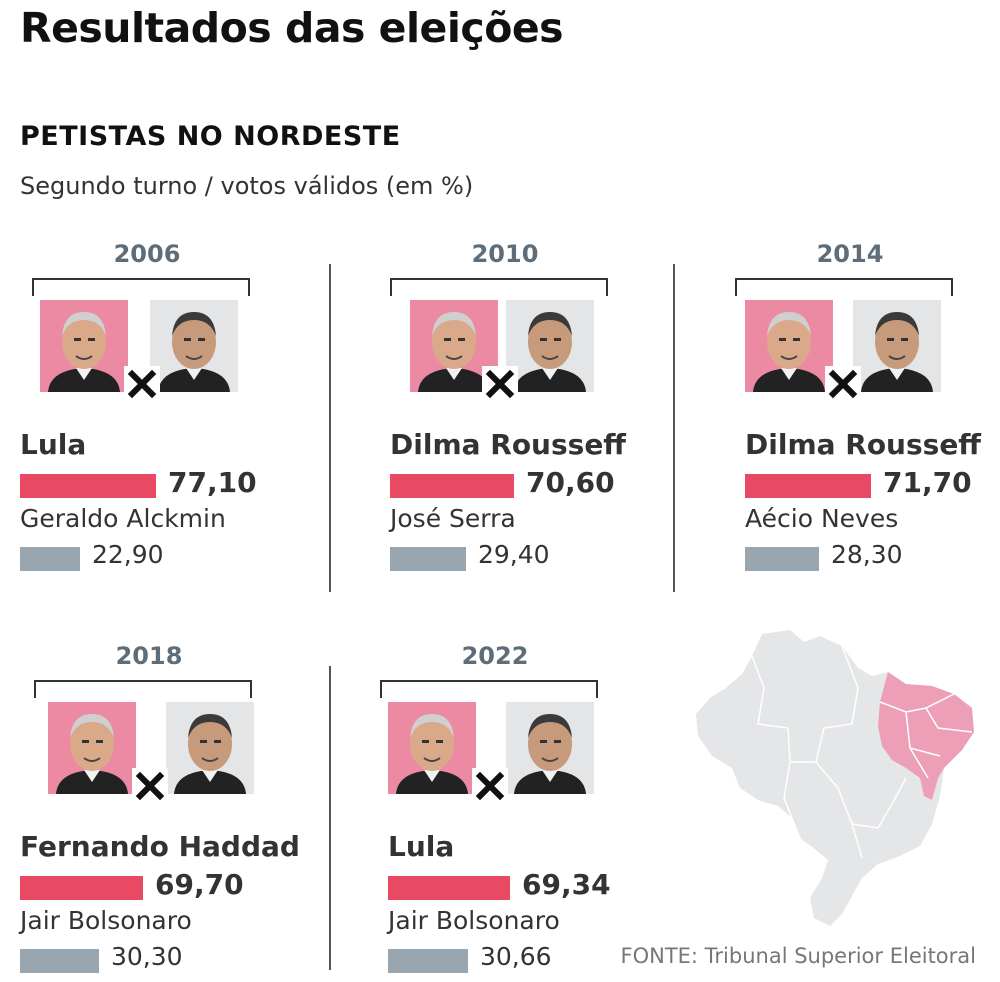 The image size is (1000, 982). I want to click on winner-value-label: 69,34, so click(566, 884).